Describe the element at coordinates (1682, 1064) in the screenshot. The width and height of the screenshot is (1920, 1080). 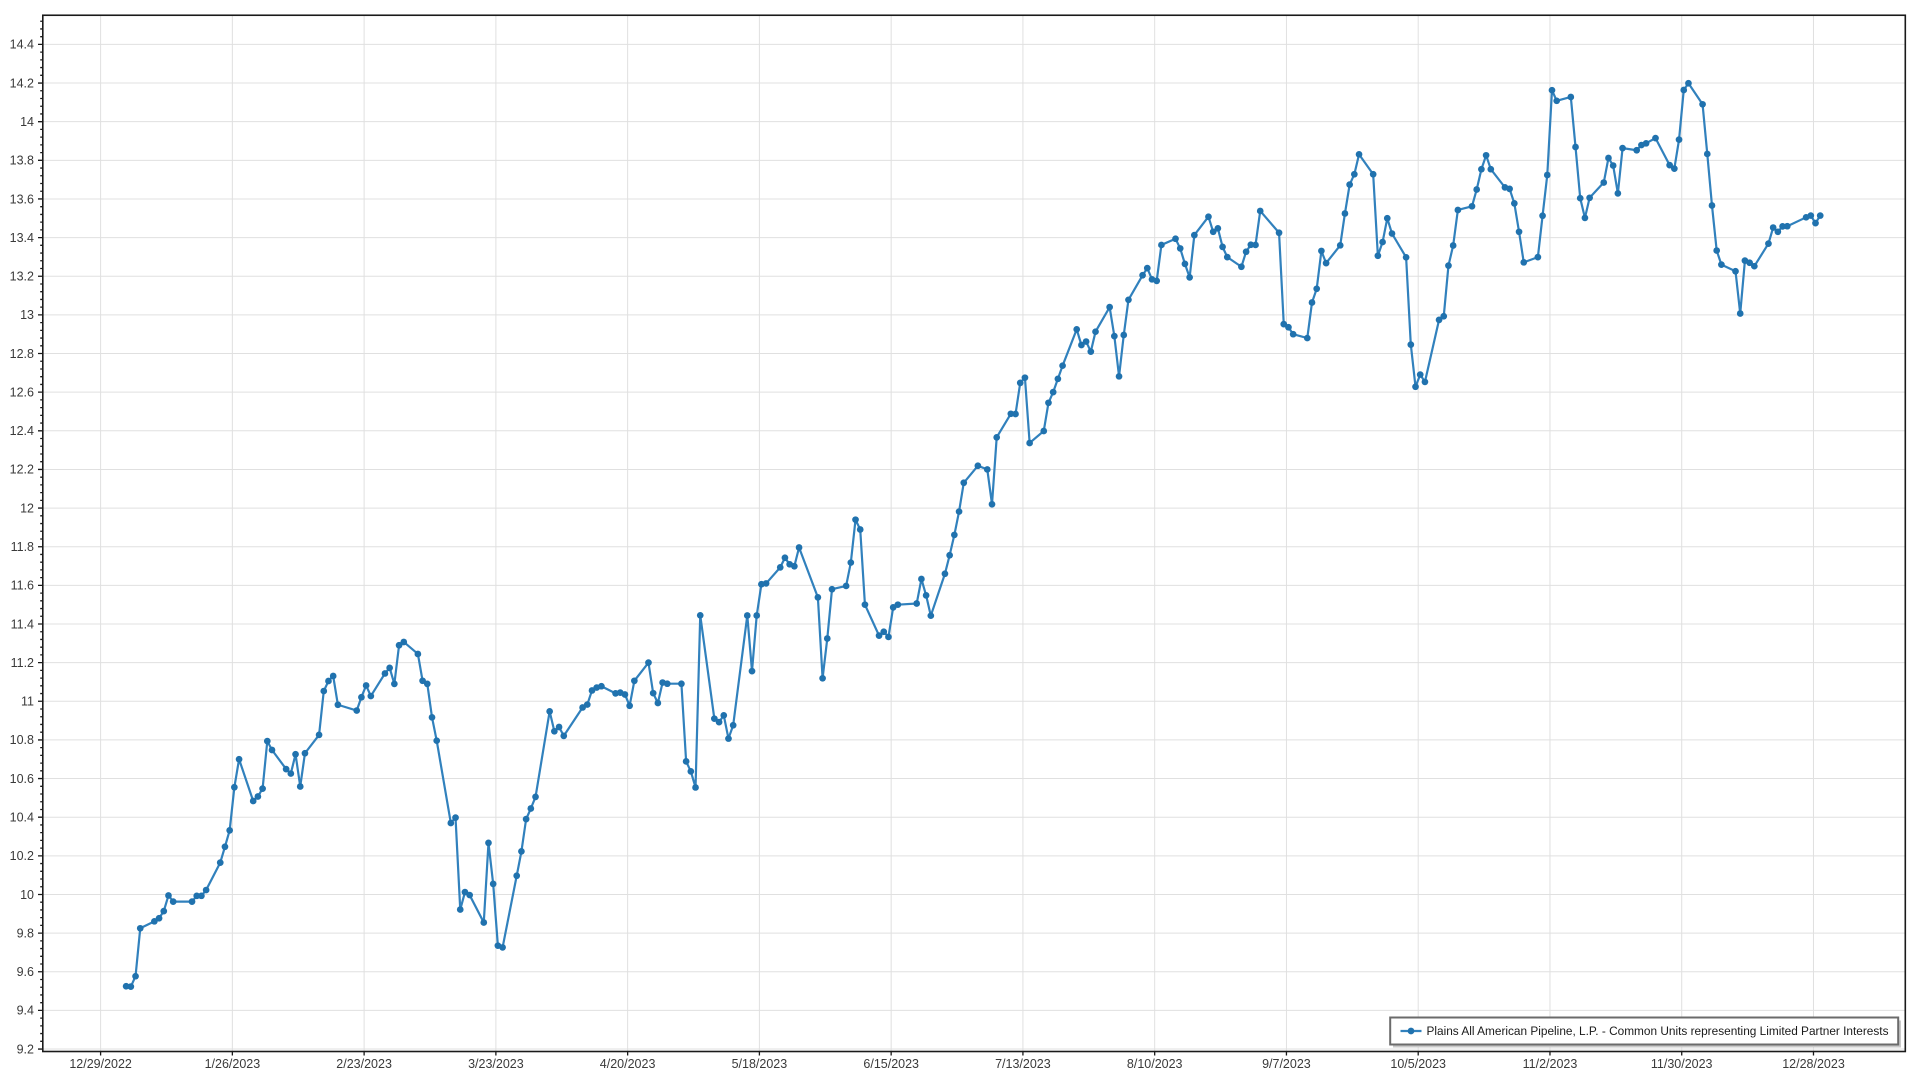
I see `svg-text: 11/30/2023` at that location.